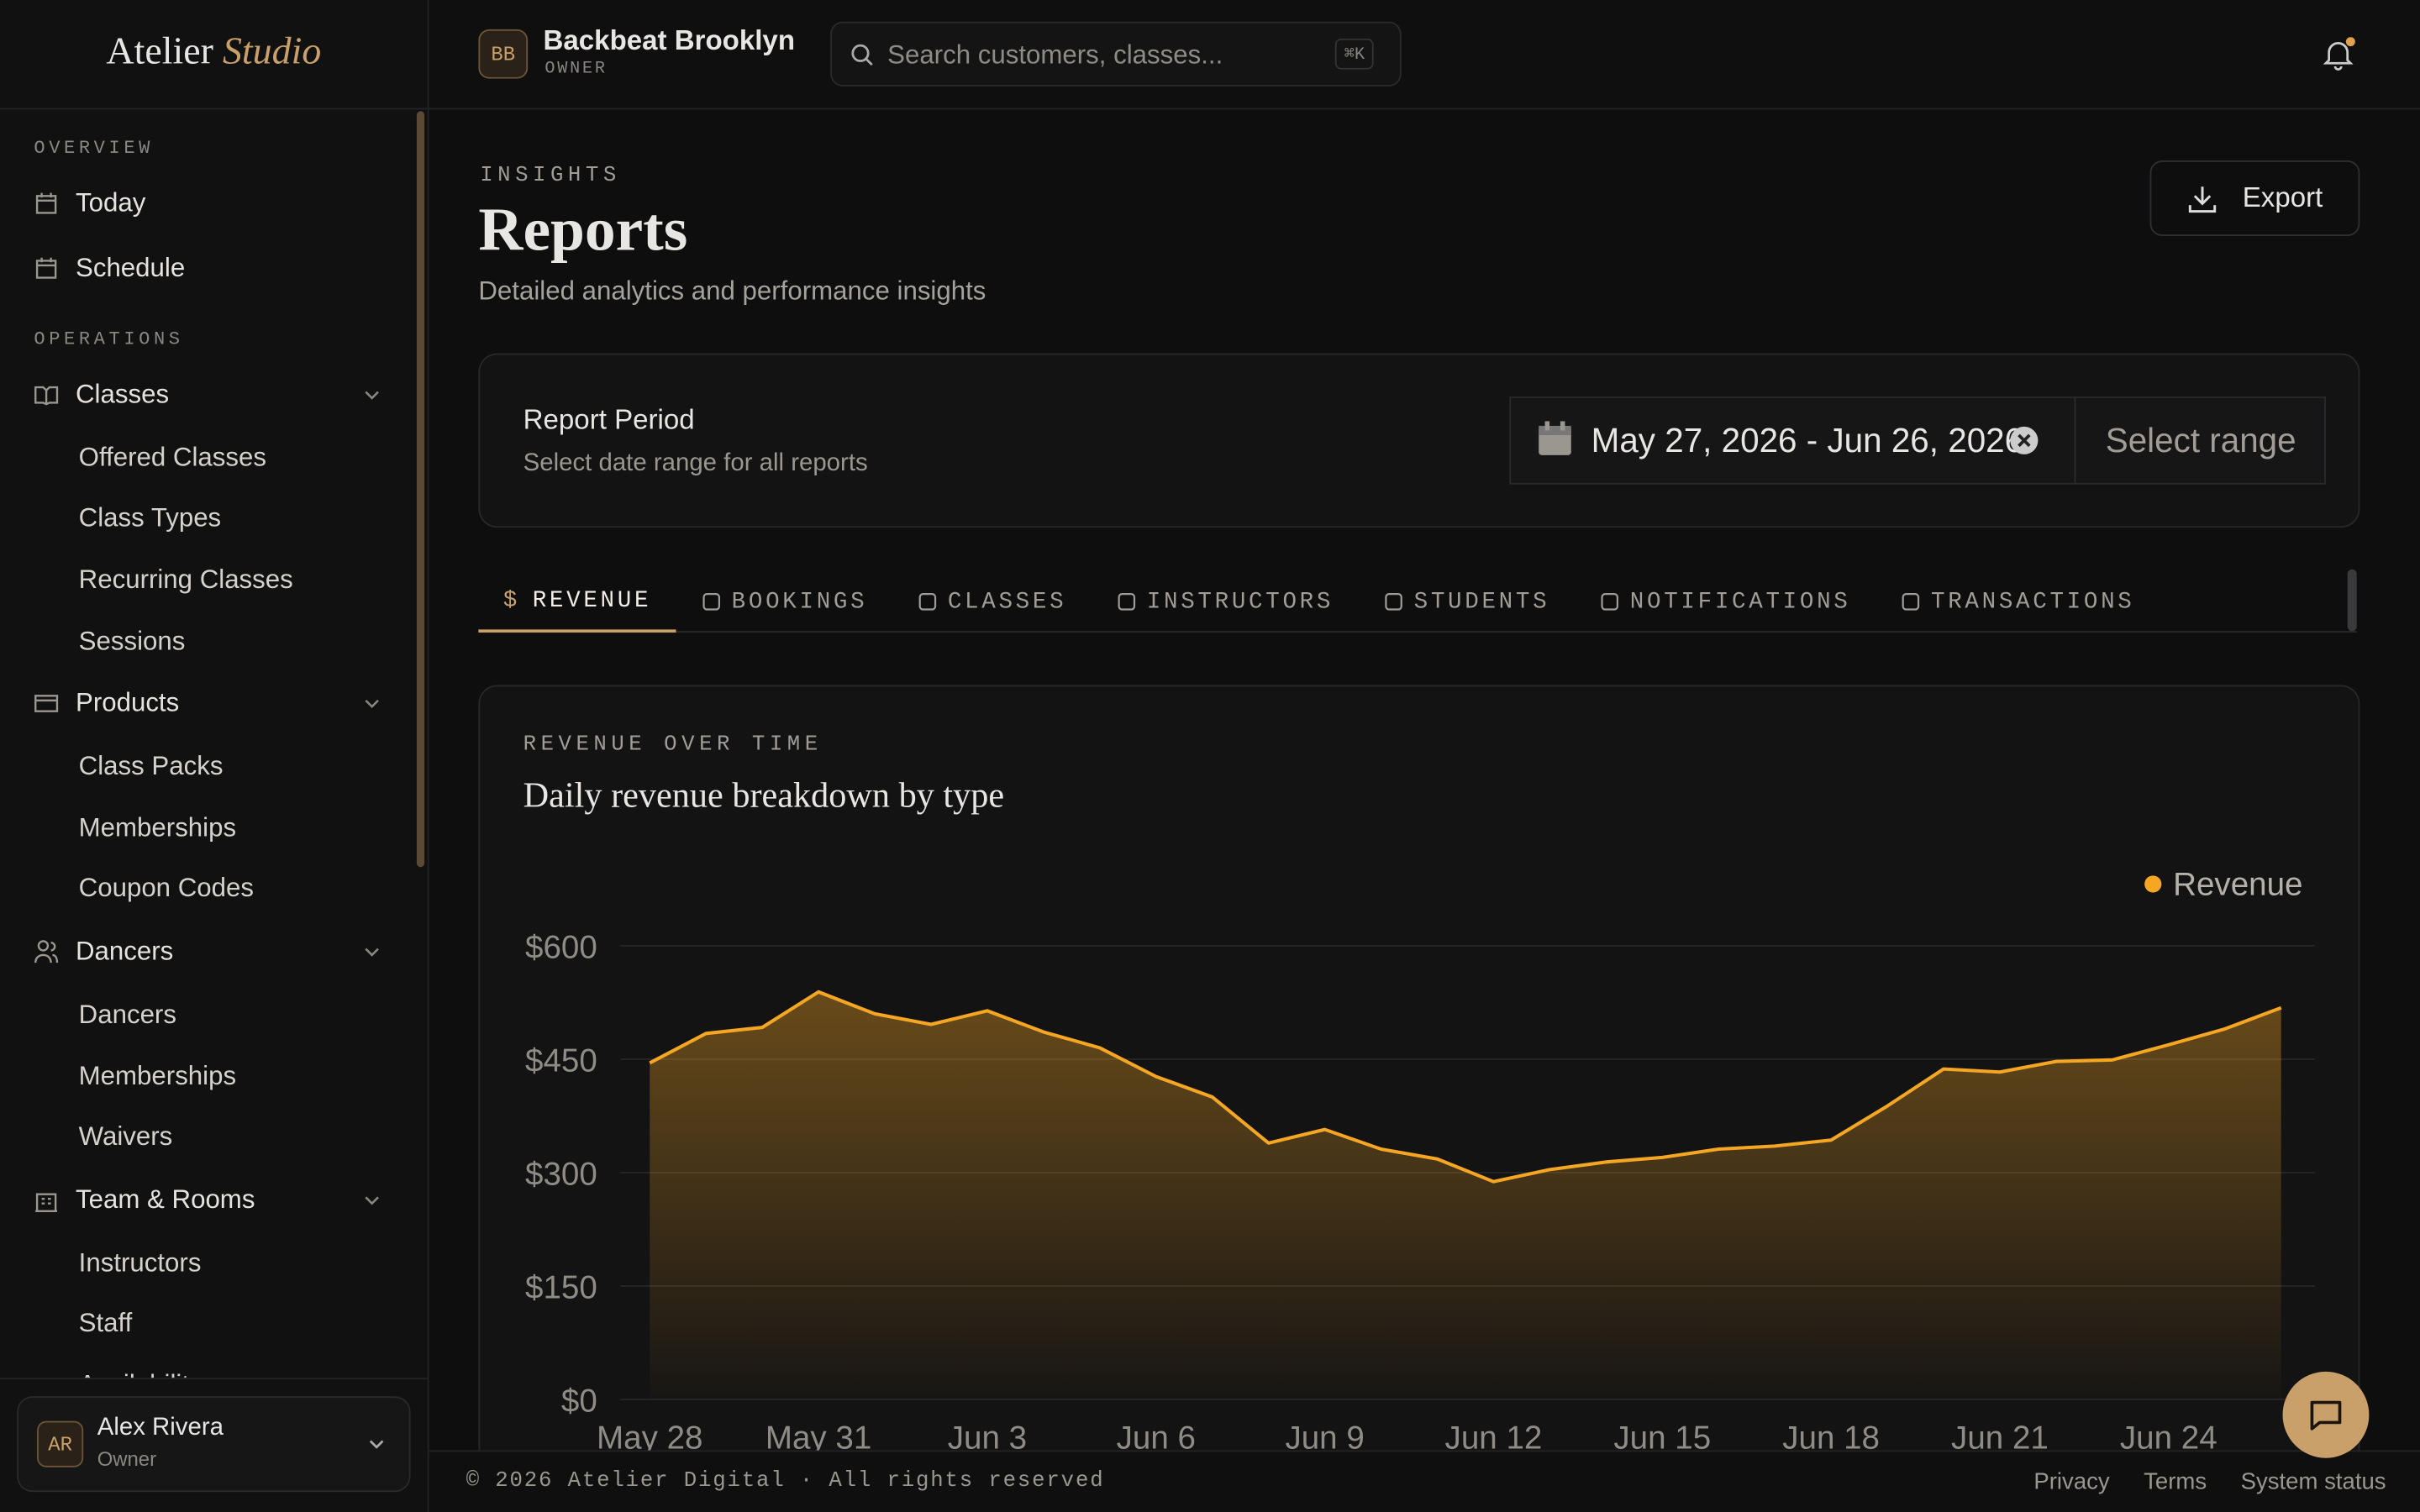 Image resolution: width=2420 pixels, height=1512 pixels. I want to click on studio-name: Backbeat Brooklyn, so click(669, 40).